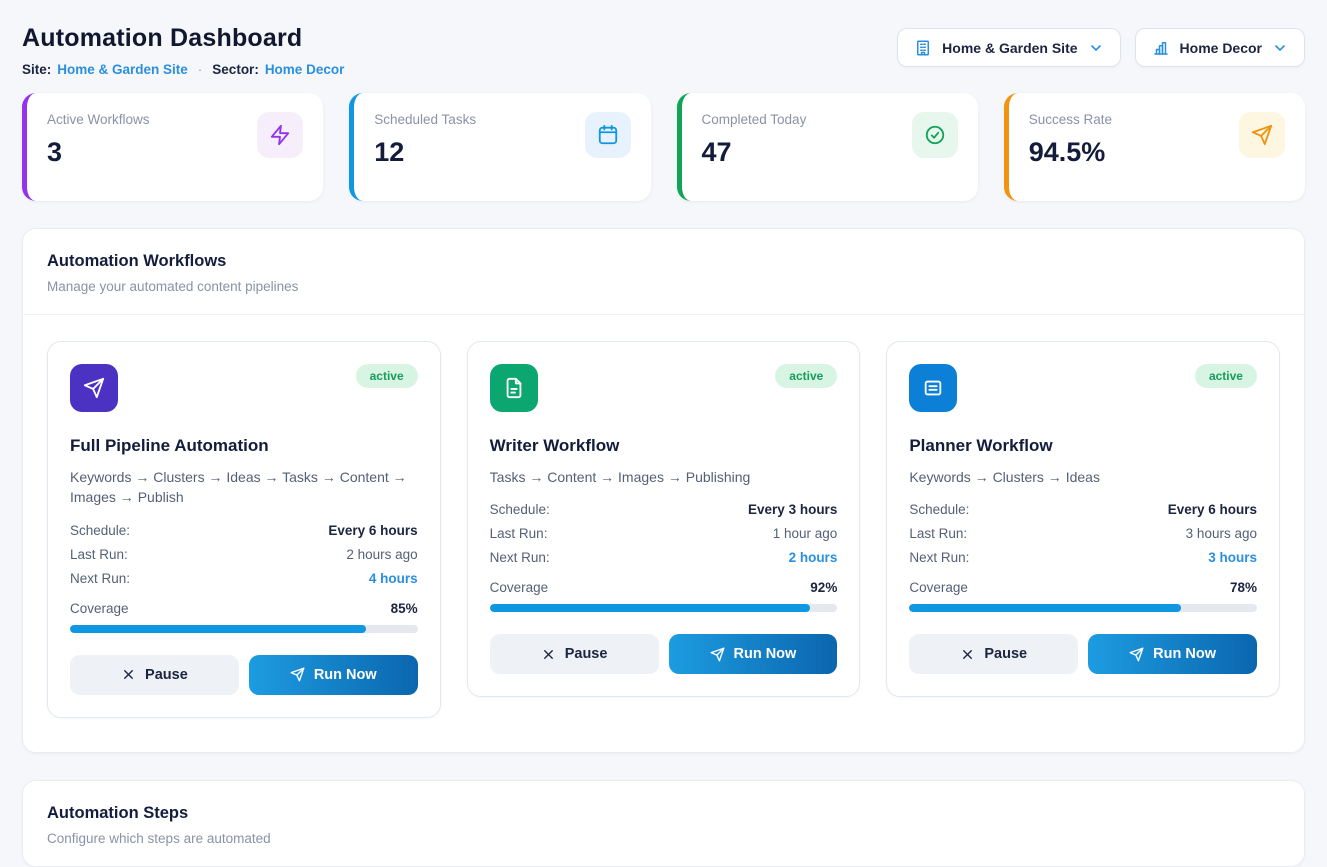 The height and width of the screenshot is (867, 1327). Describe the element at coordinates (55, 152) in the screenshot. I see `stat-value: 3` at that location.